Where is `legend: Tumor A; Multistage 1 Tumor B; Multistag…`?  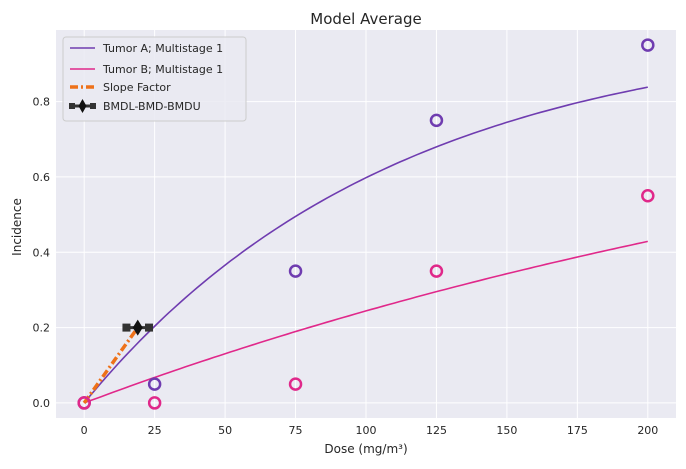 legend: Tumor A; Multistage 1 Tumor B; Multistag… is located at coordinates (154, 79).